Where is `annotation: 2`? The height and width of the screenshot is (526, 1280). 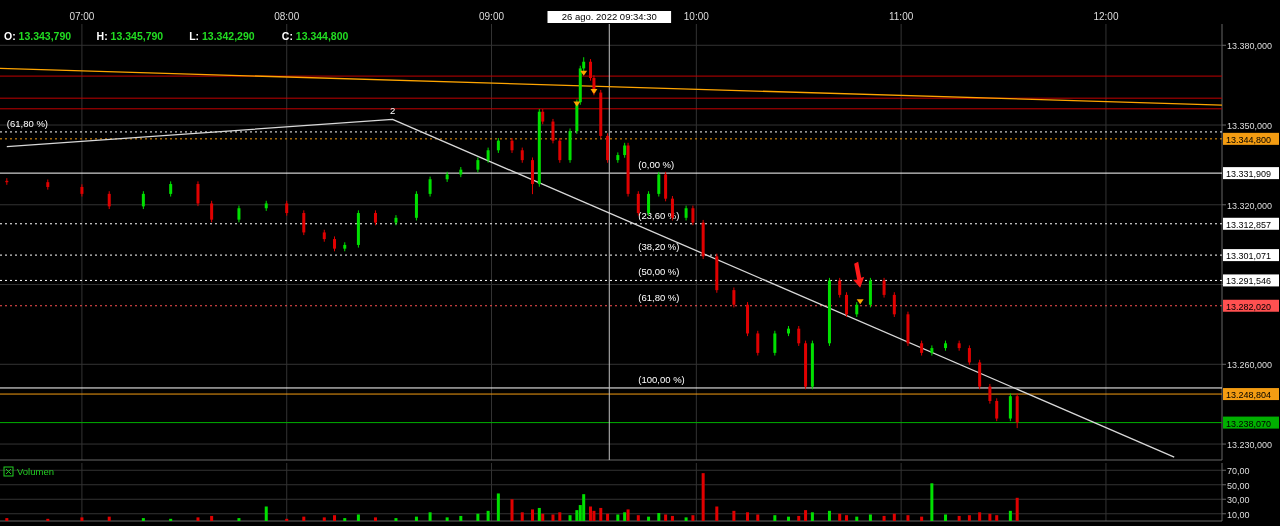 annotation: 2 is located at coordinates (392, 111).